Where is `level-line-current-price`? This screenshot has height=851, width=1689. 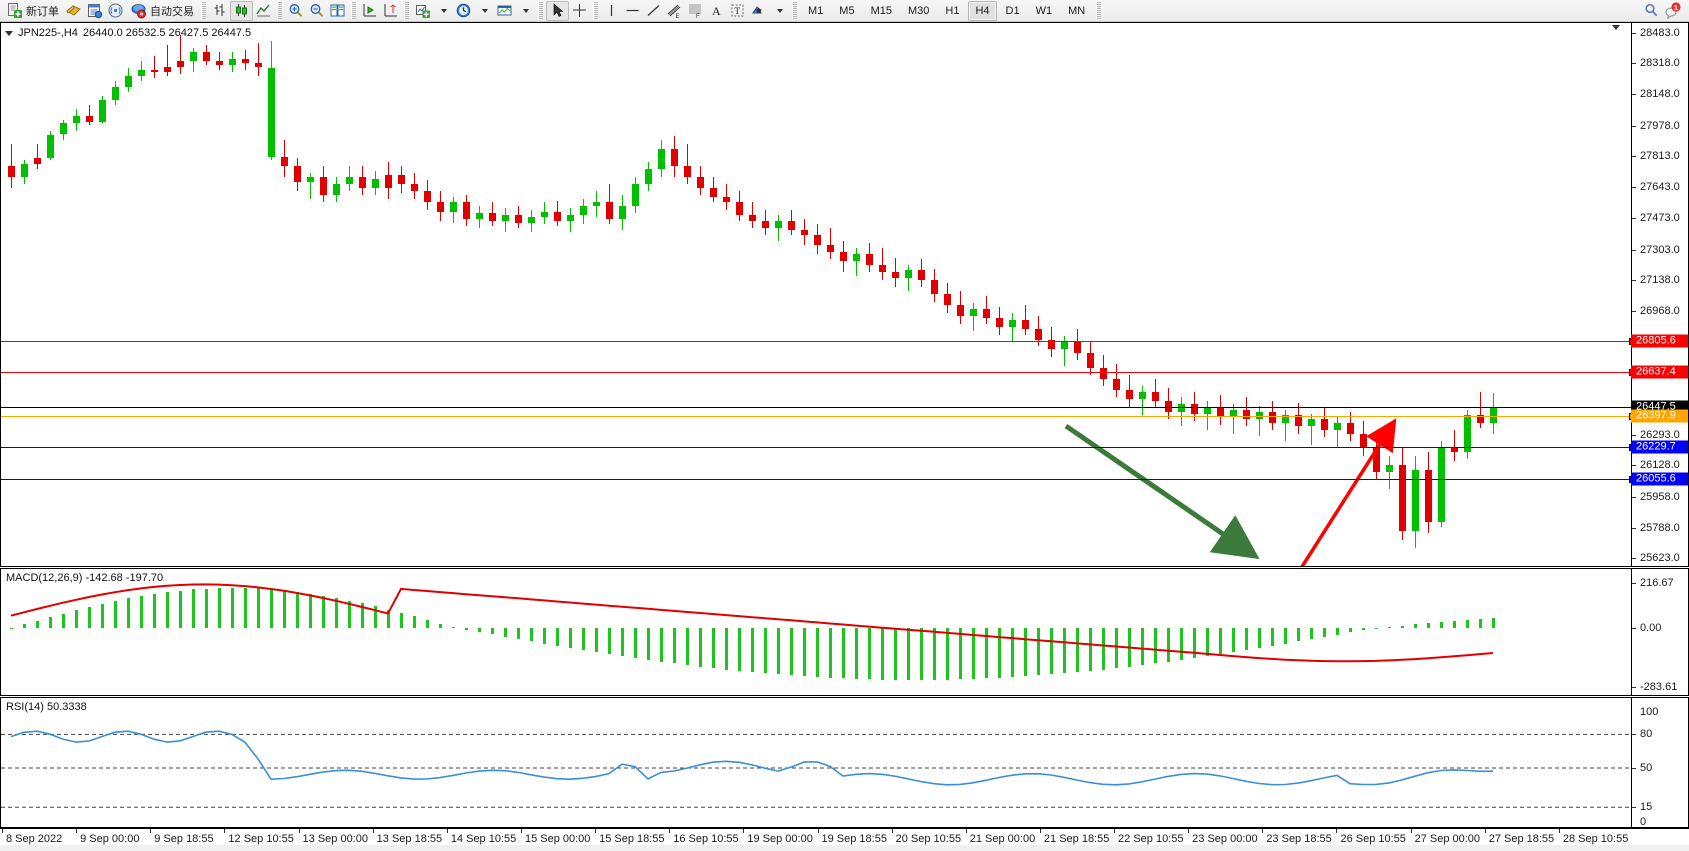 level-line-current-price is located at coordinates (816, 407).